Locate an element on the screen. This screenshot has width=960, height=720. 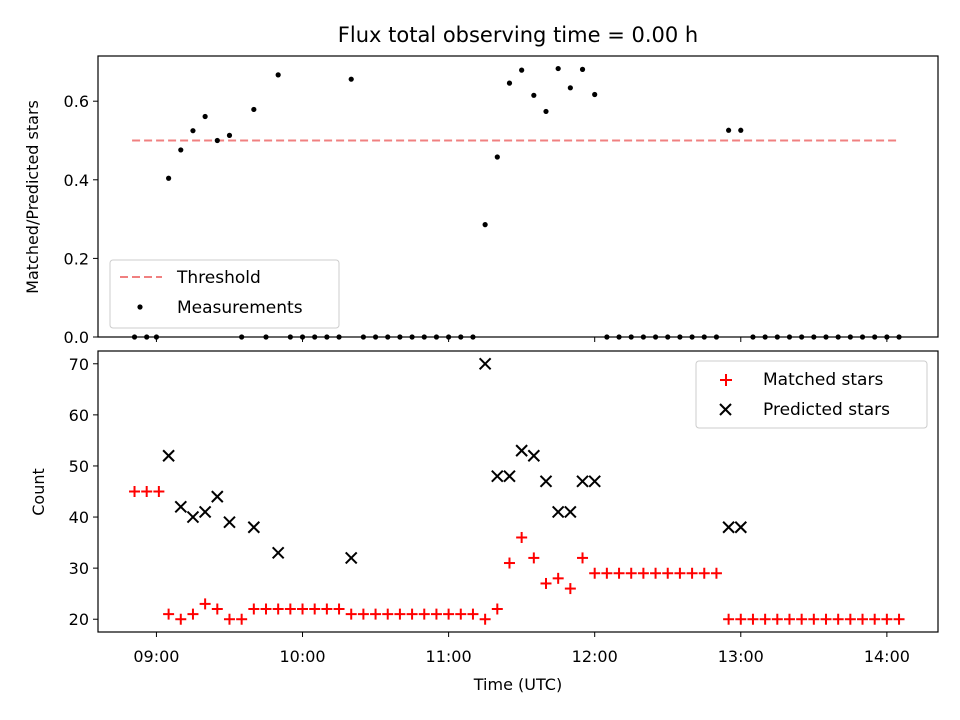
bottom-x-ticks: 09:00 10:00 11:00 12:00 13:00 14:00 is located at coordinates (521, 649).